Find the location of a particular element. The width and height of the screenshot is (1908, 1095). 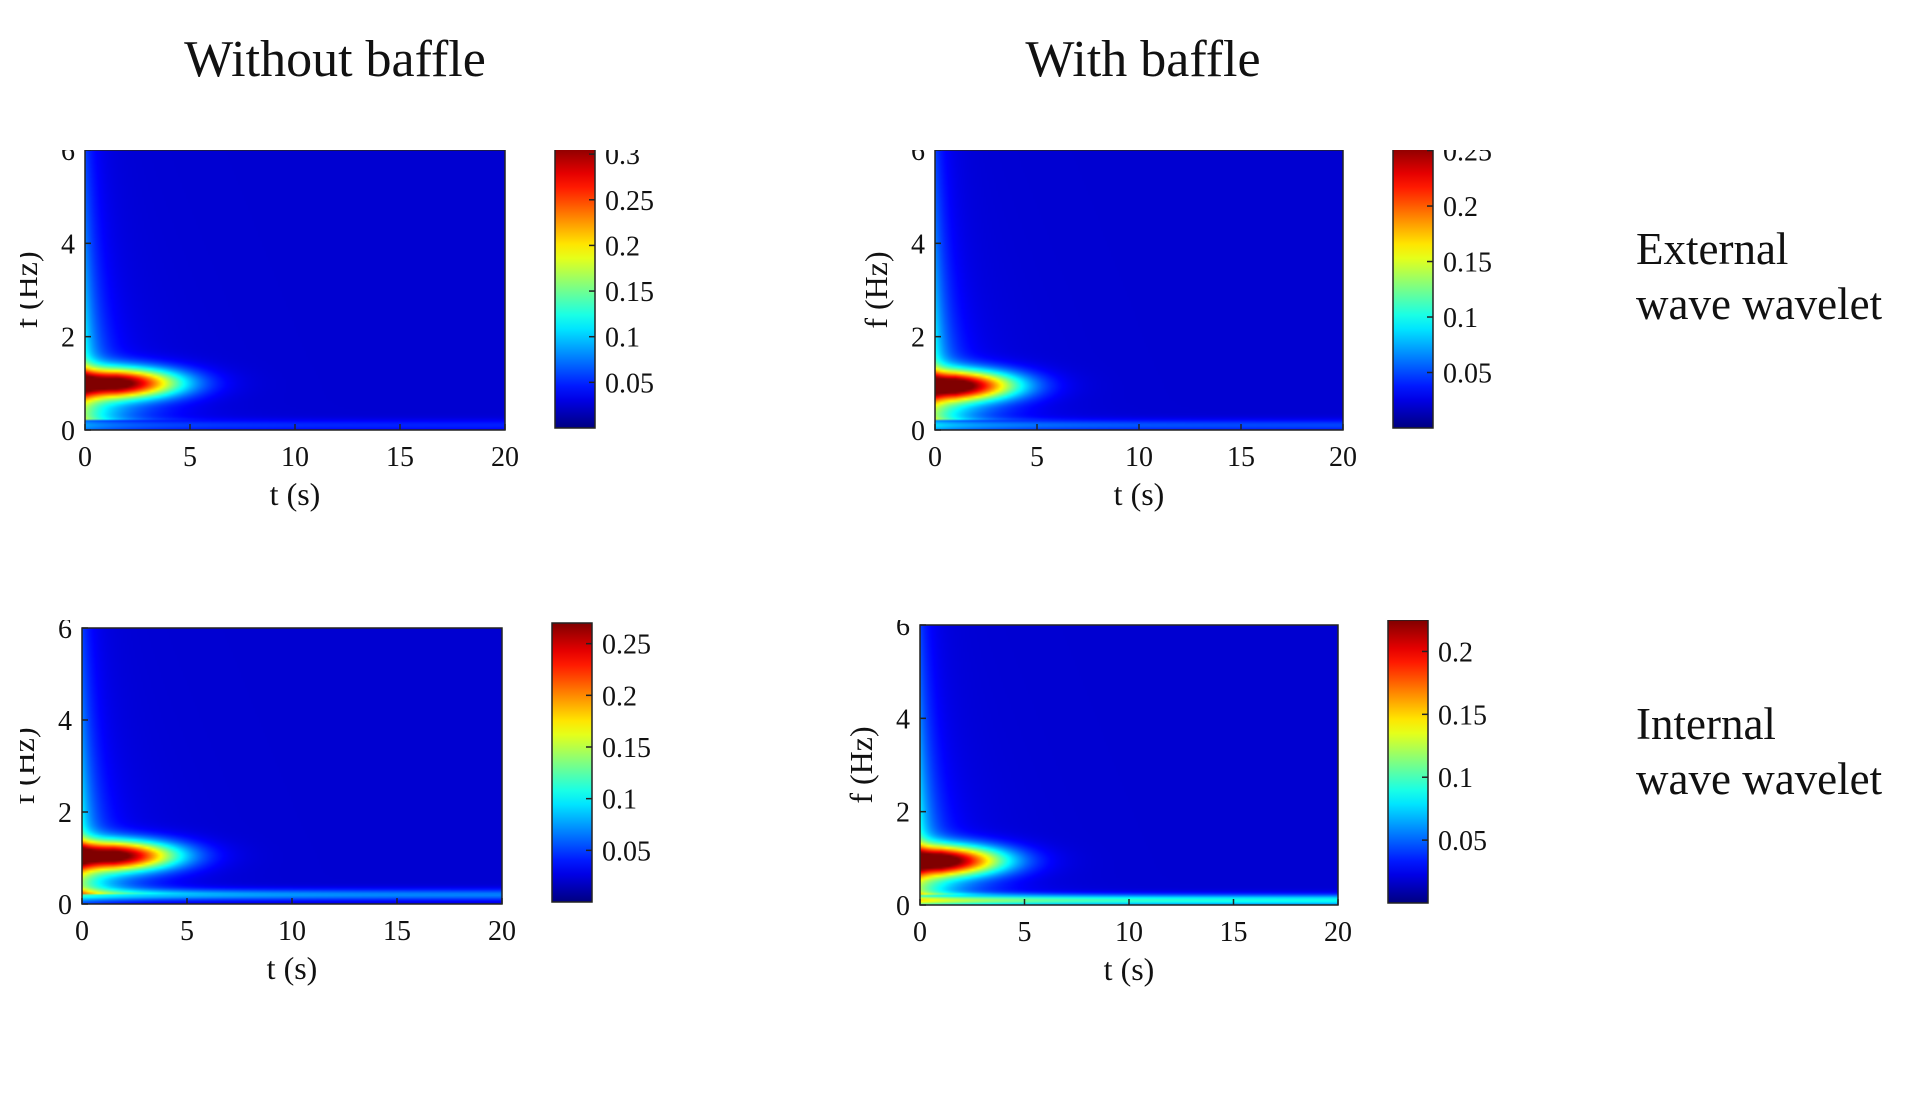

row-label-internal-line1: Internal is located at coordinates (1706, 724).